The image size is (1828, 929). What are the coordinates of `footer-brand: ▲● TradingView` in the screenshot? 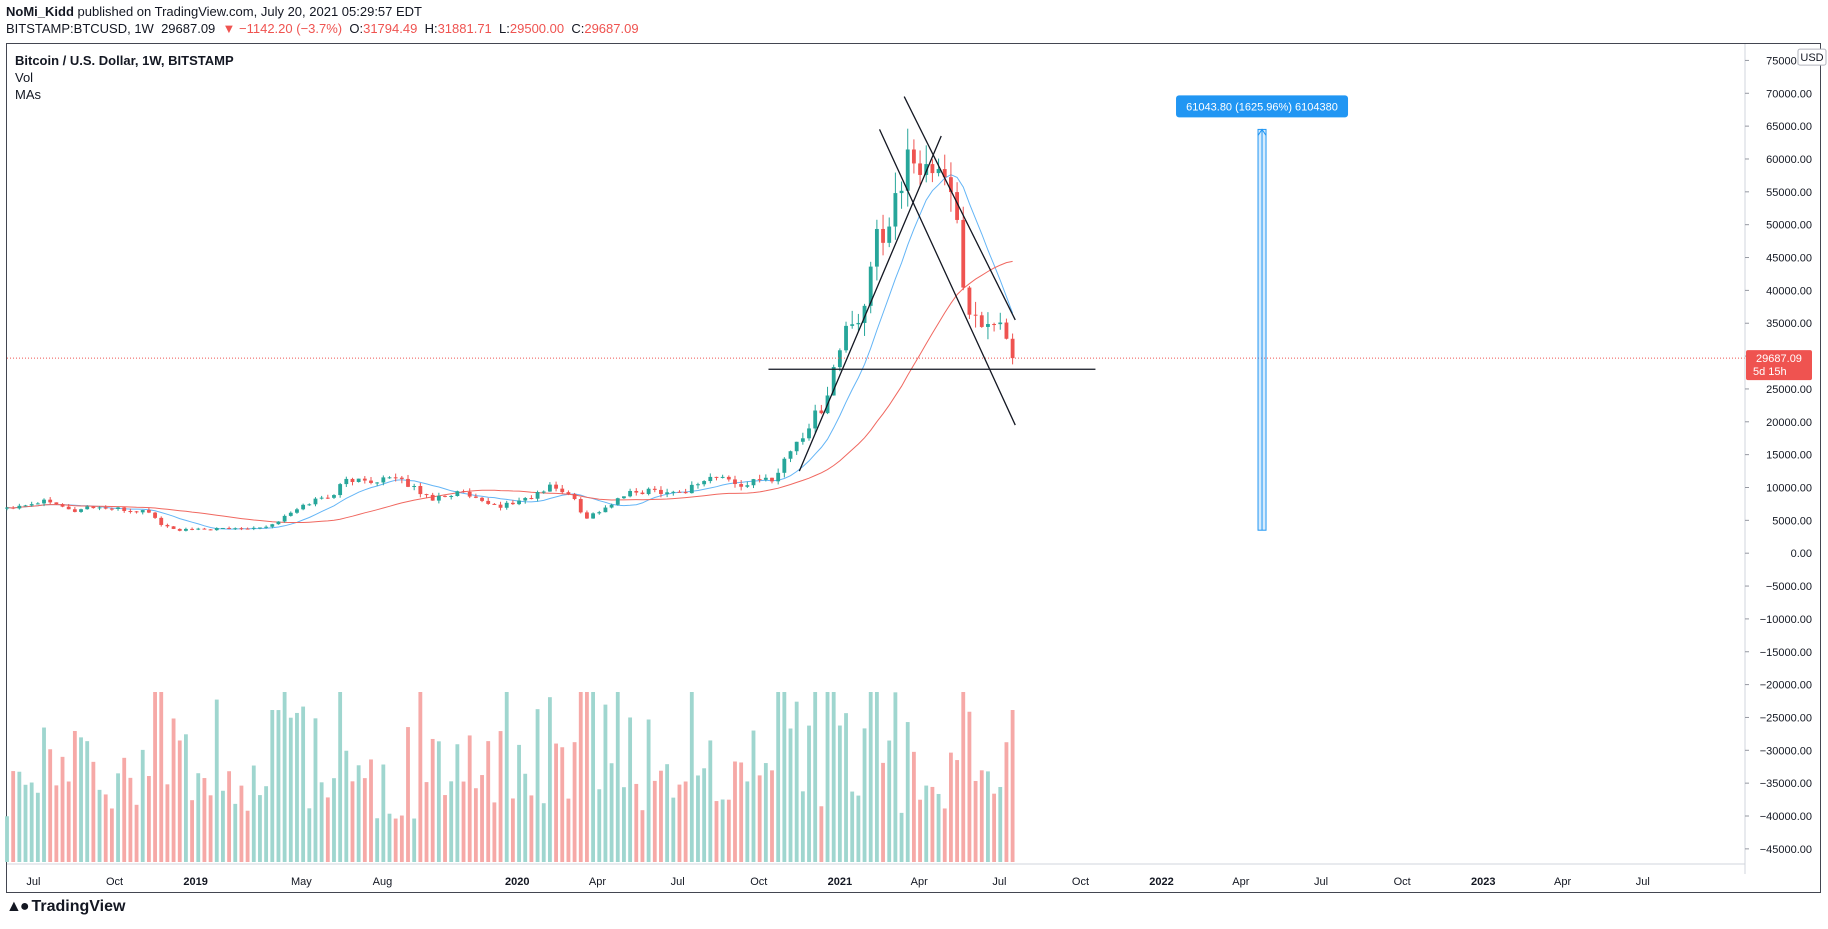 It's located at (65, 907).